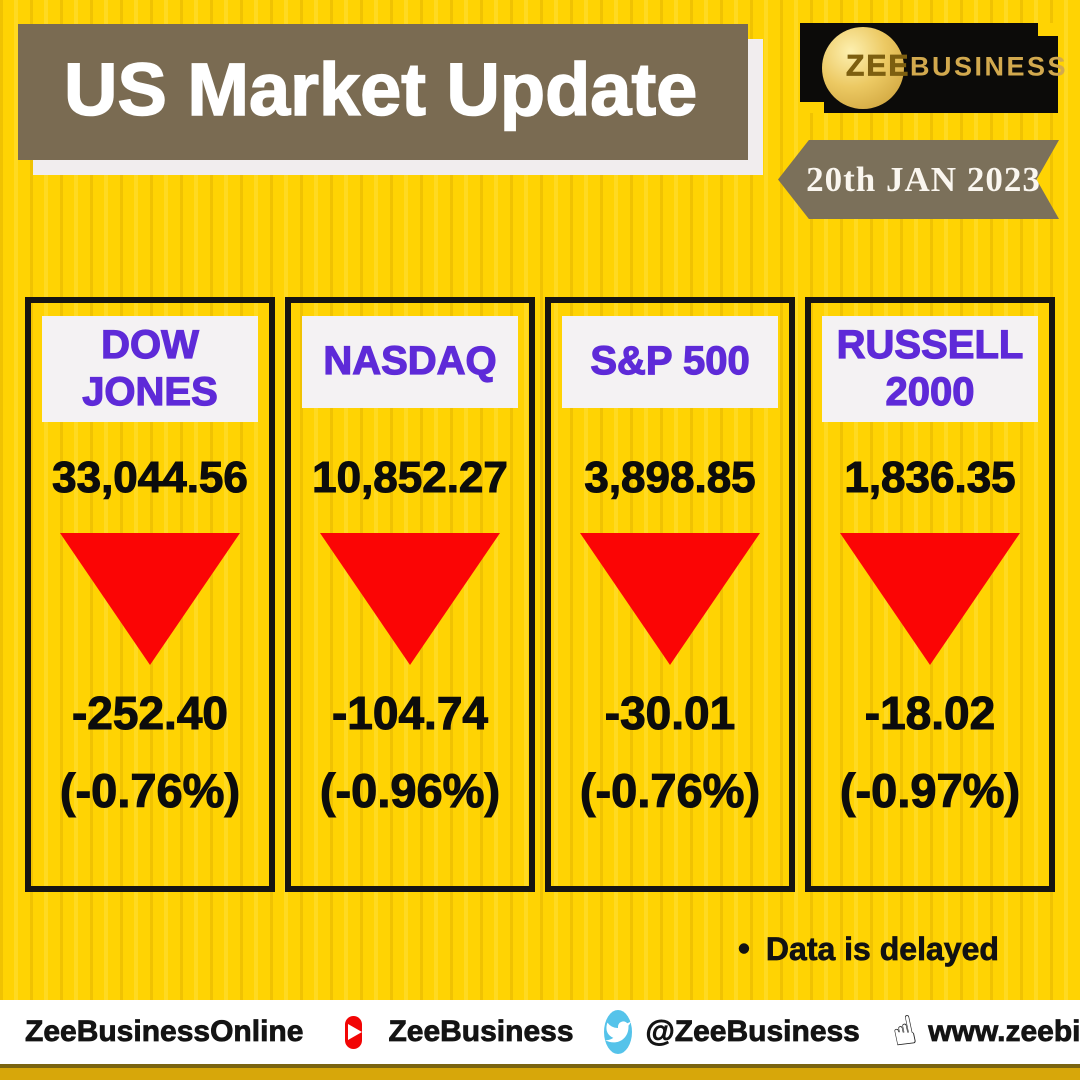  I want to click on date-label: 20th JAN 2023, so click(923, 179).